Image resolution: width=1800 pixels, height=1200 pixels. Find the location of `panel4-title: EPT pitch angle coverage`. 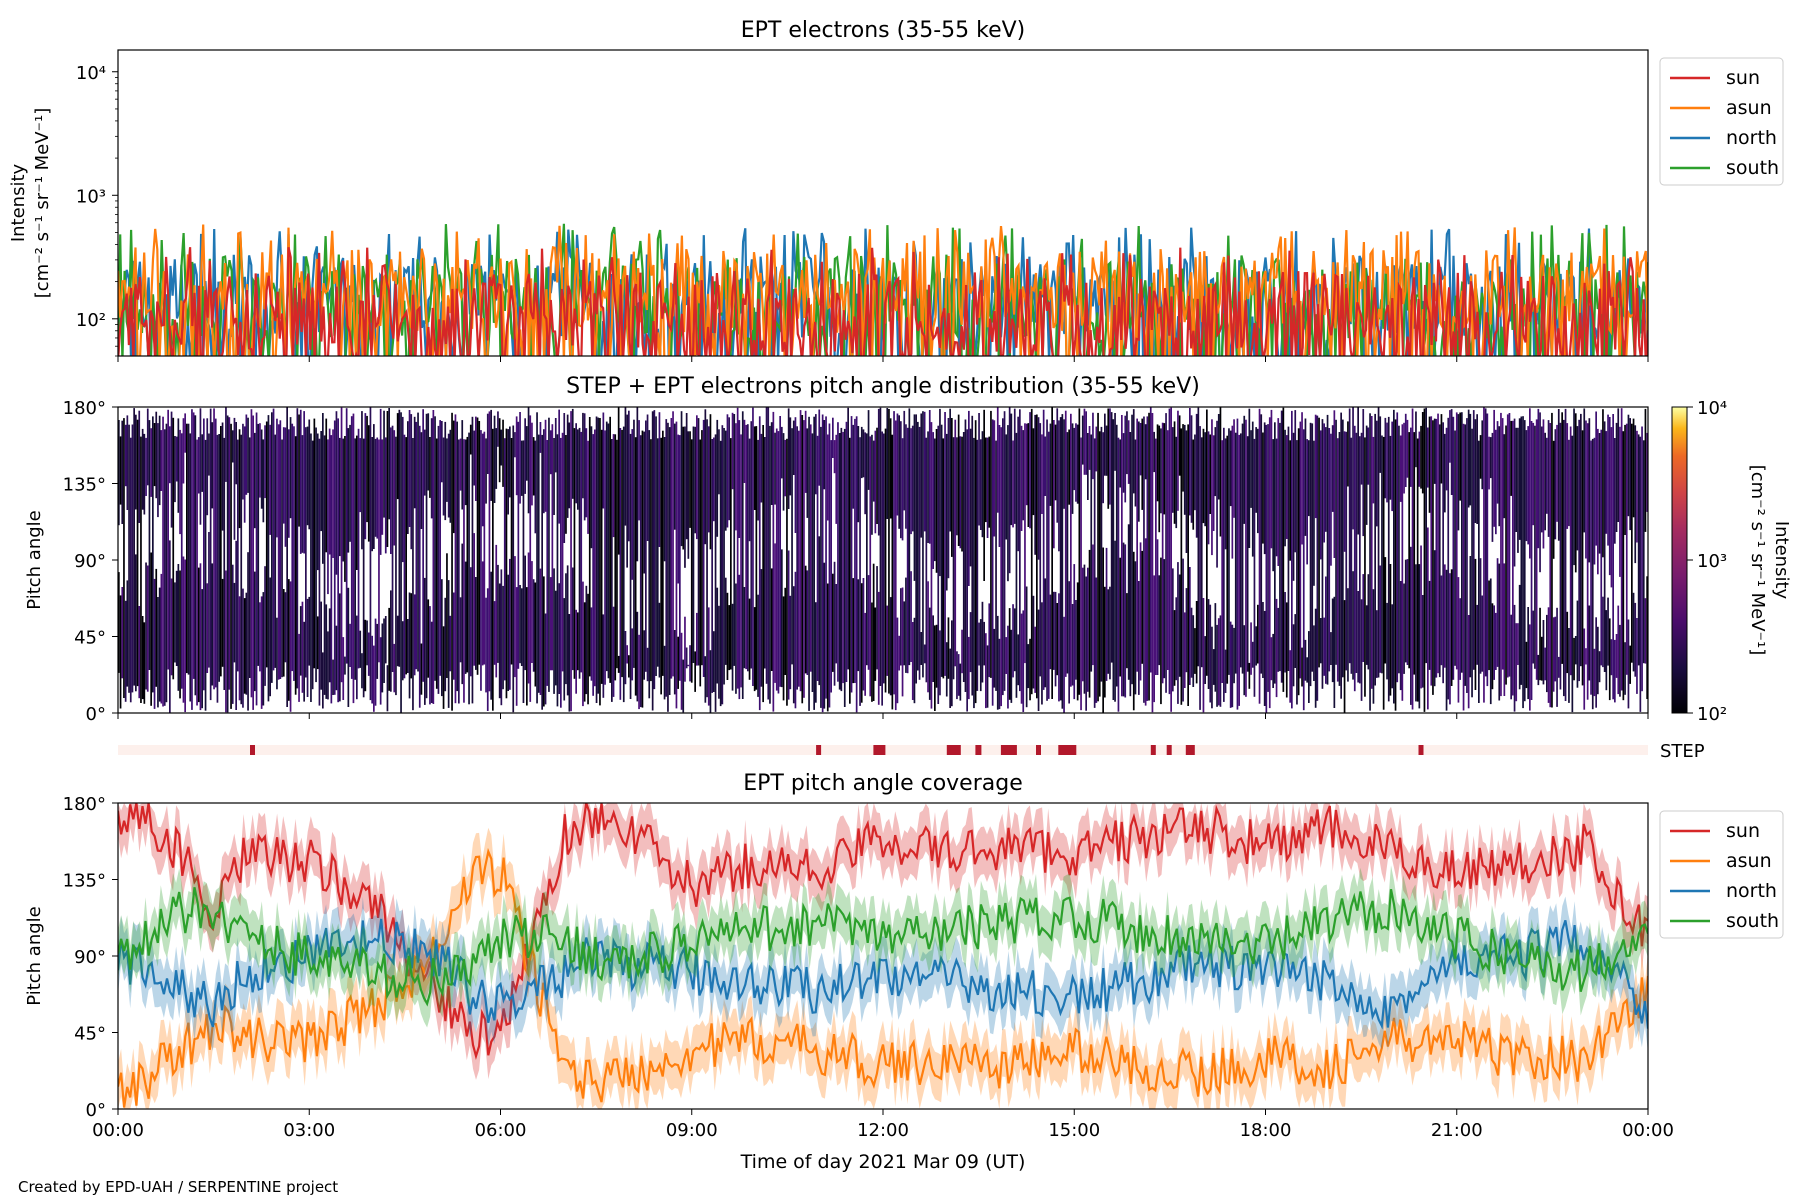

panel4-title: EPT pitch angle coverage is located at coordinates (883, 783).